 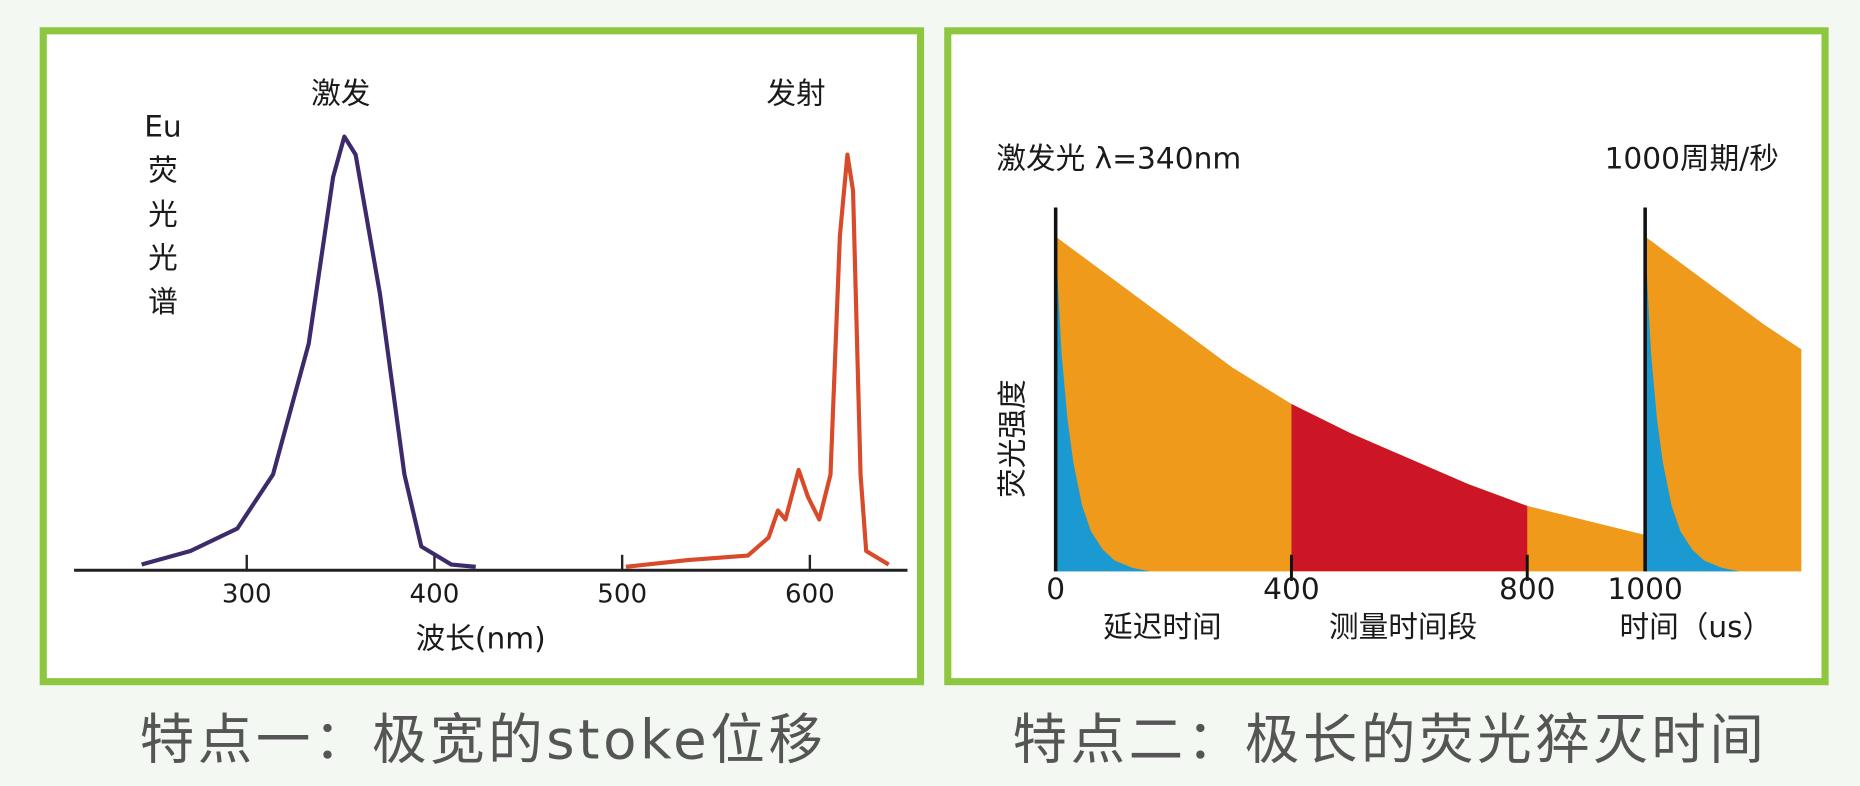 I want to click on annotation: 激发光 λ=340nm, so click(x=1118, y=158).